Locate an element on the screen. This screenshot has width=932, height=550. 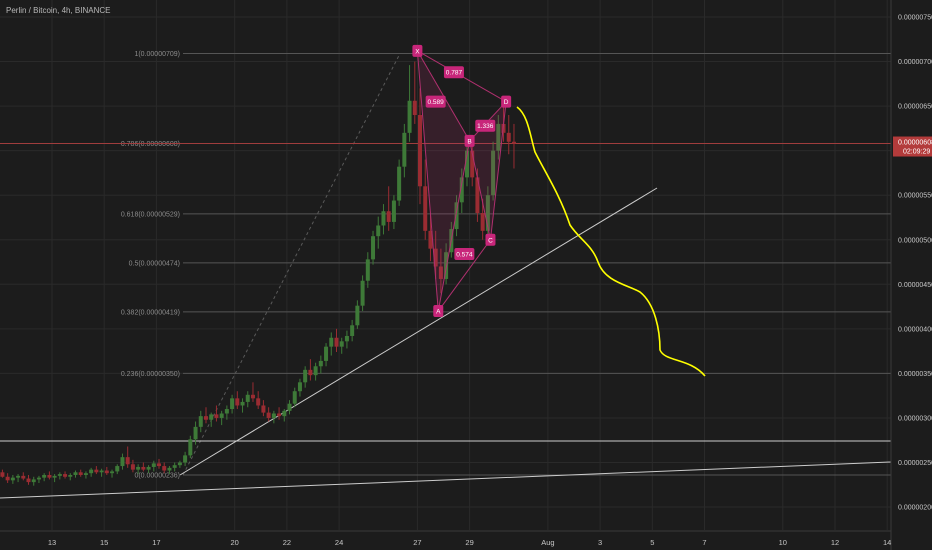
time-axis: 13 15 17 20 22 24 27 29 Aug 3 5 7 10 12 14 is located at coordinates (445, 538).